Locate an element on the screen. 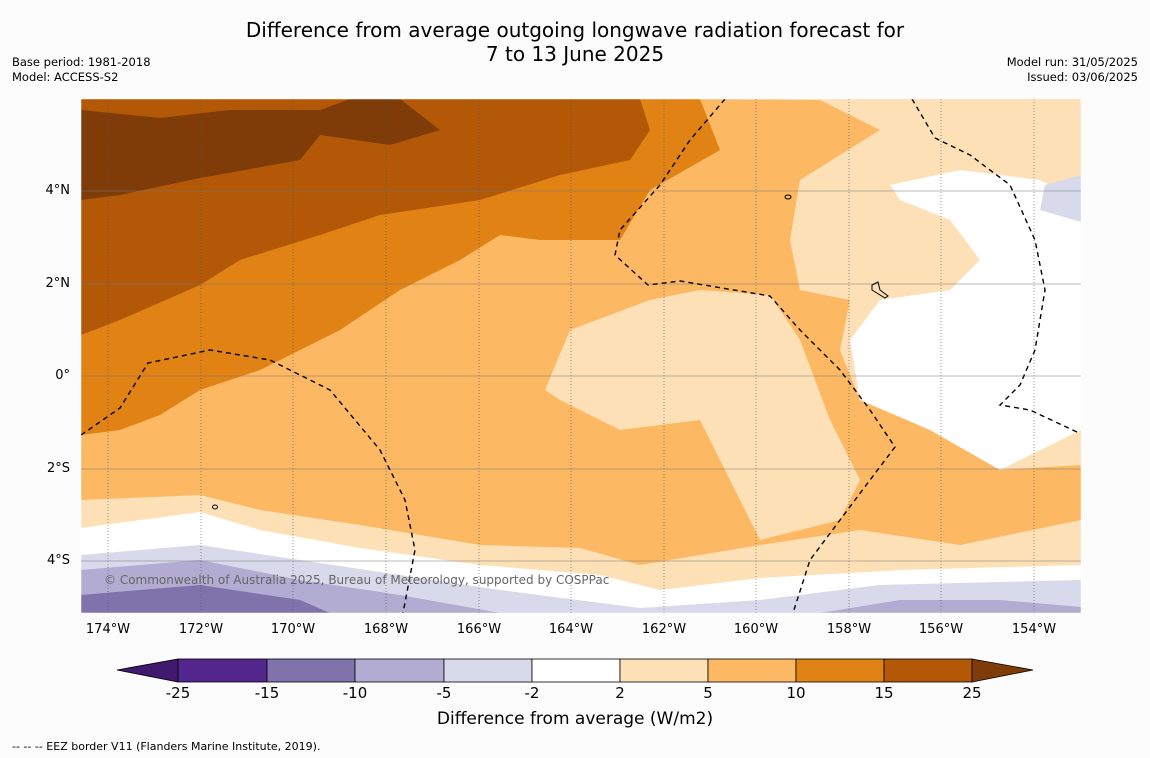  lat-label-4s: 4°S is located at coordinates (58, 560).